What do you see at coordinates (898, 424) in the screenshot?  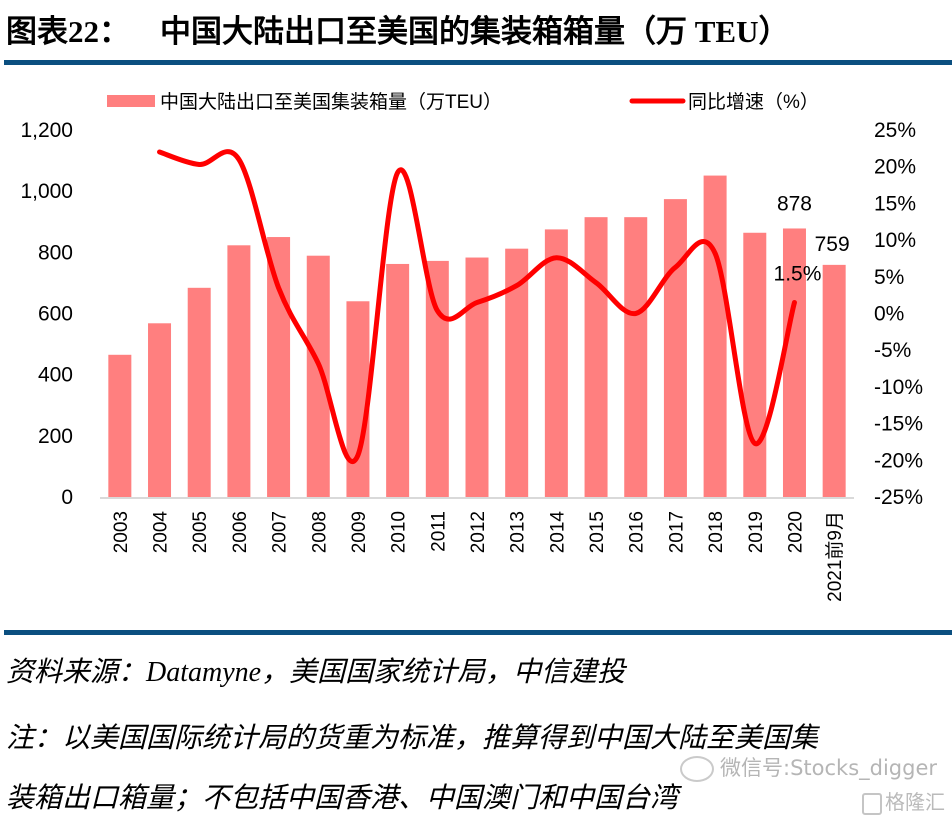 I see `right-tick-label: -15%` at bounding box center [898, 424].